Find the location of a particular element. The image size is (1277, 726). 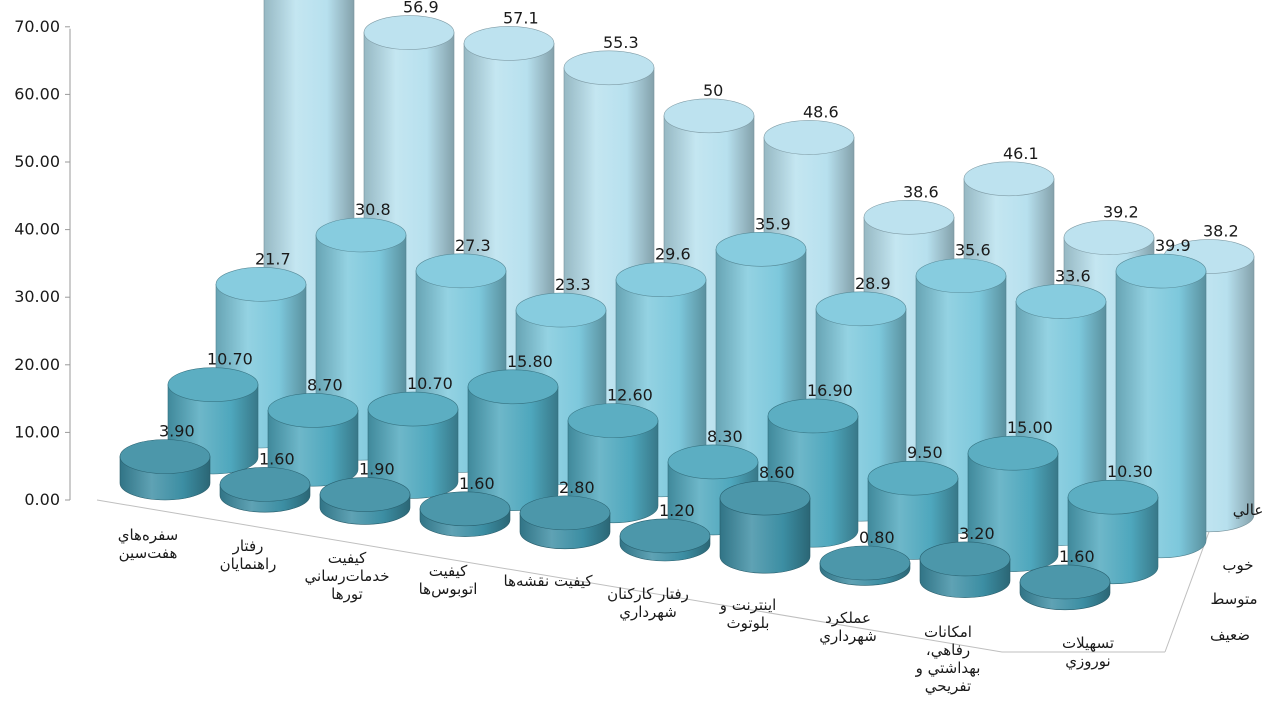

x-category-line: كيفيت نقشه‌ها is located at coordinates (549, 581).